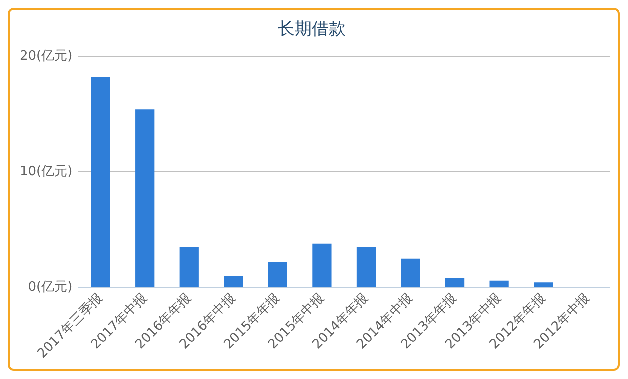 The width and height of the screenshot is (628, 379). Describe the element at coordinates (46, 172) in the screenshot. I see `y-tick-label: 10(亿元)` at that location.